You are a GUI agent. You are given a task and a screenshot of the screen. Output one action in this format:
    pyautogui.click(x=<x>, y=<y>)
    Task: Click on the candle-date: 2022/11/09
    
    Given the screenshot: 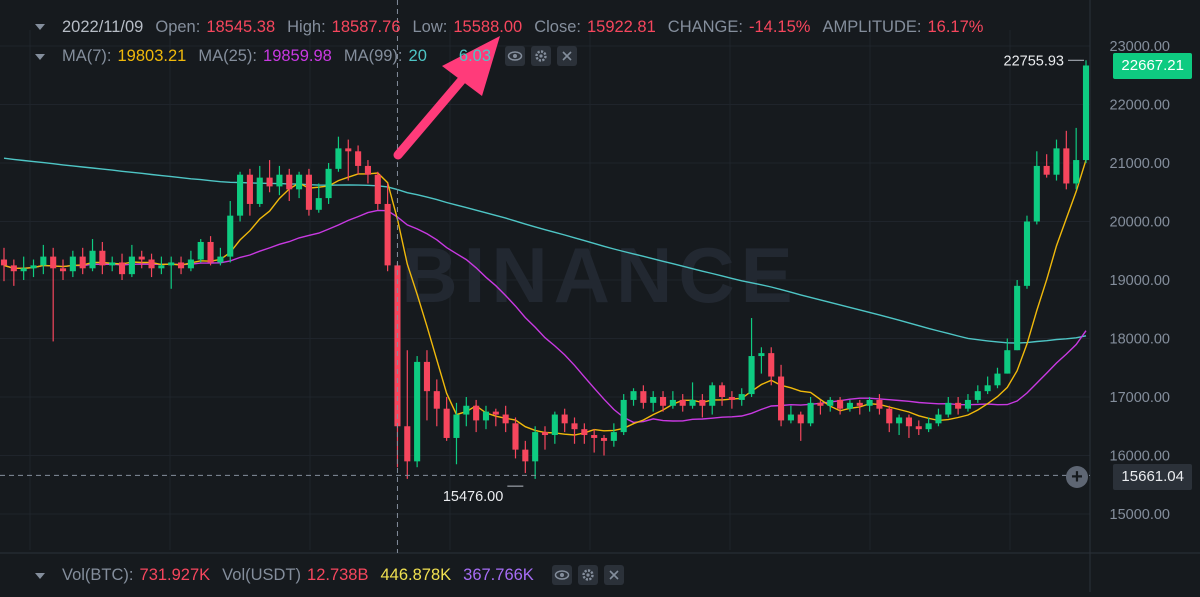 What is the action you would take?
    pyautogui.click(x=103, y=26)
    